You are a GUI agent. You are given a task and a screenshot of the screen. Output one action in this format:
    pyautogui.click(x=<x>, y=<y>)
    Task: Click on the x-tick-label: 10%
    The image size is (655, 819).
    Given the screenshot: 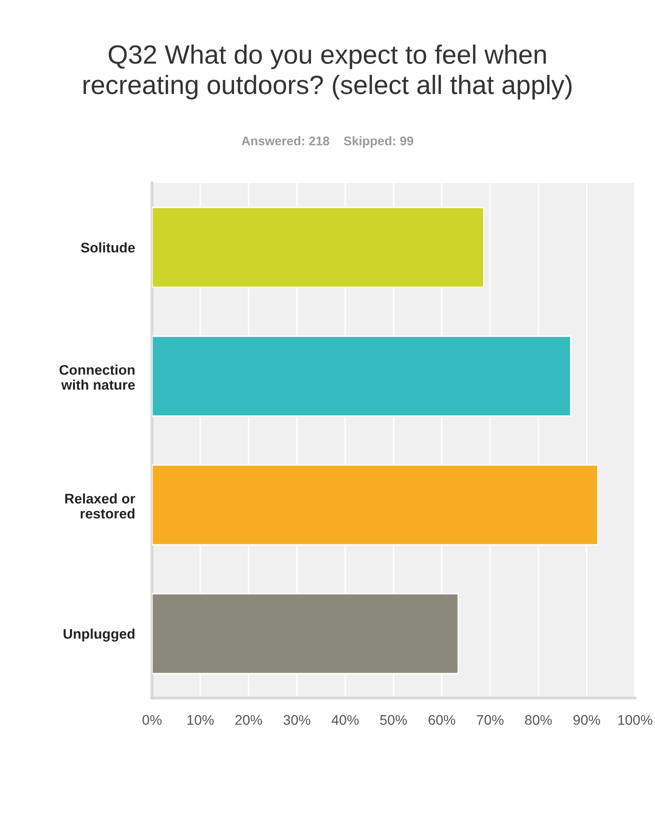 What is the action you would take?
    pyautogui.click(x=200, y=720)
    